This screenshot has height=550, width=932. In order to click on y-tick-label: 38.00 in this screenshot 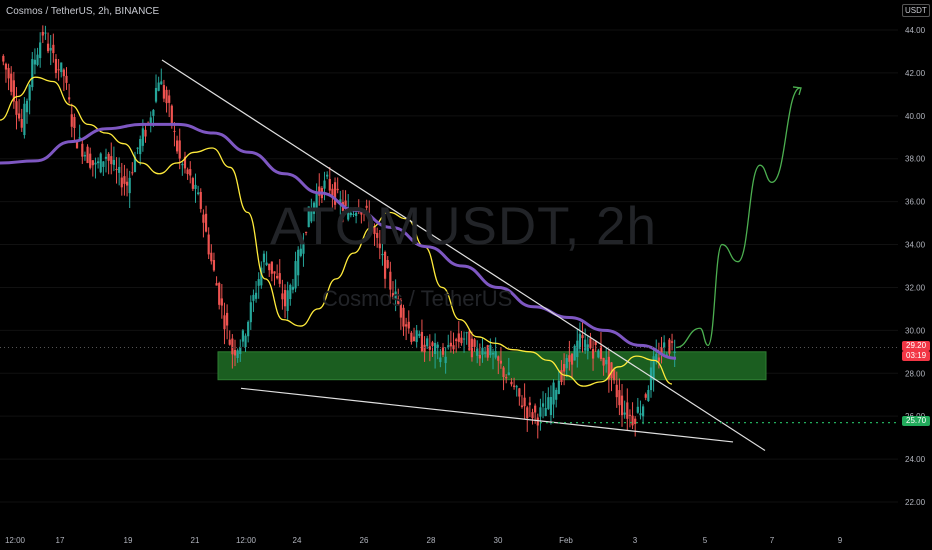, I will do `click(915, 159)`.